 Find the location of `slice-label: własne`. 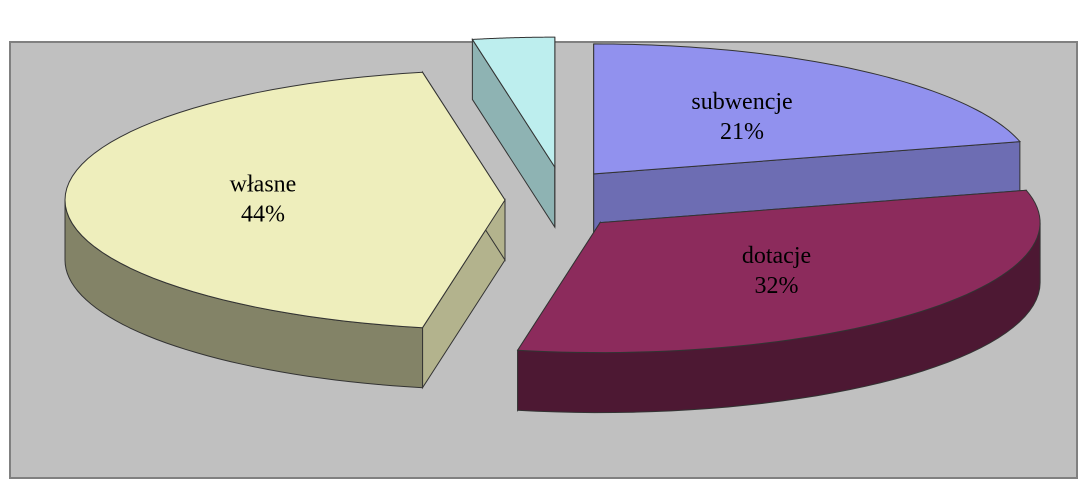

slice-label: własne is located at coordinates (263, 185).